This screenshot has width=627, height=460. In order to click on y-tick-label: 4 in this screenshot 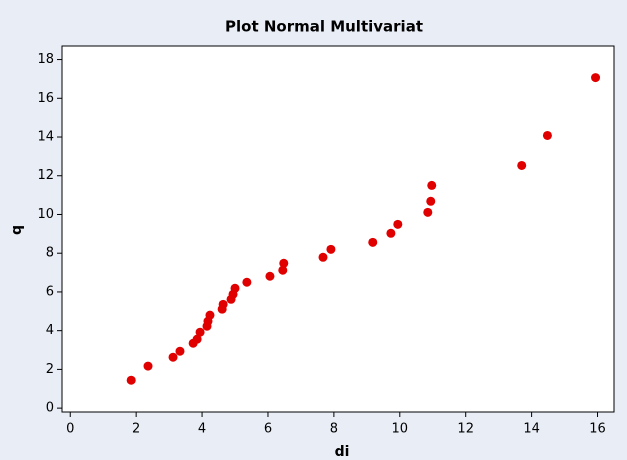, I will do `click(50, 330)`.